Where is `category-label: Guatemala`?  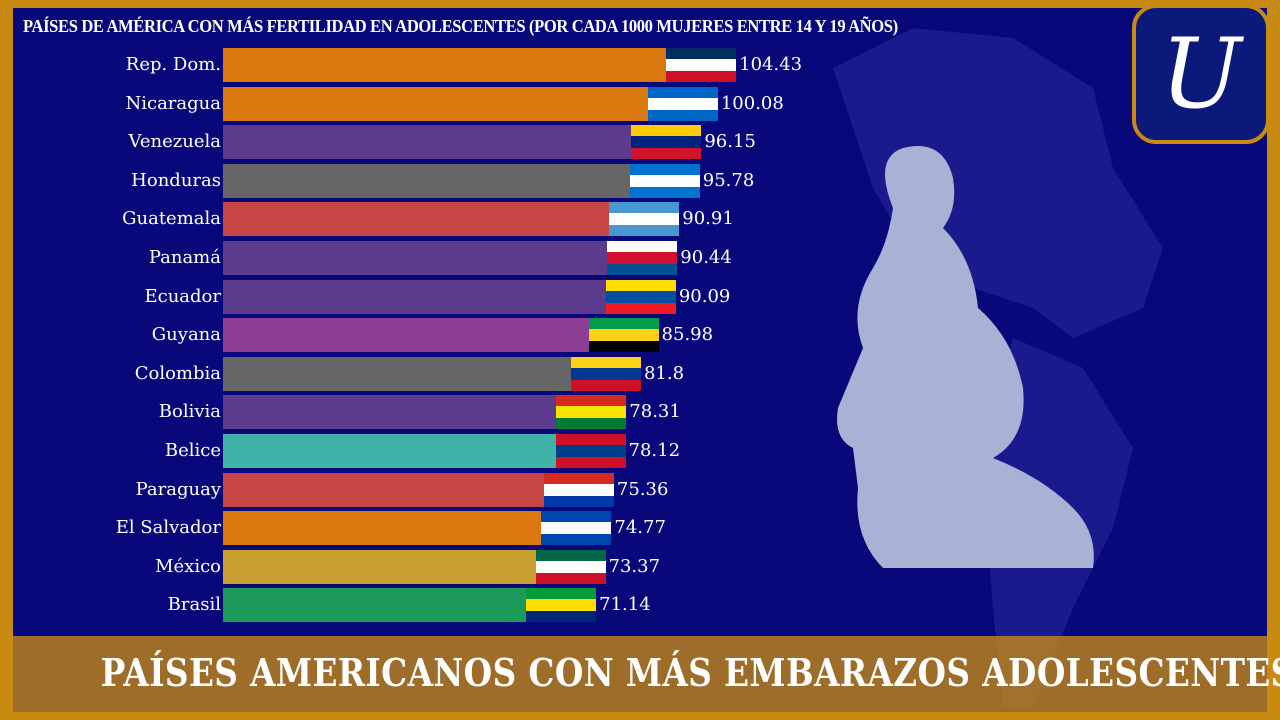 category-label: Guatemala is located at coordinates (171, 219).